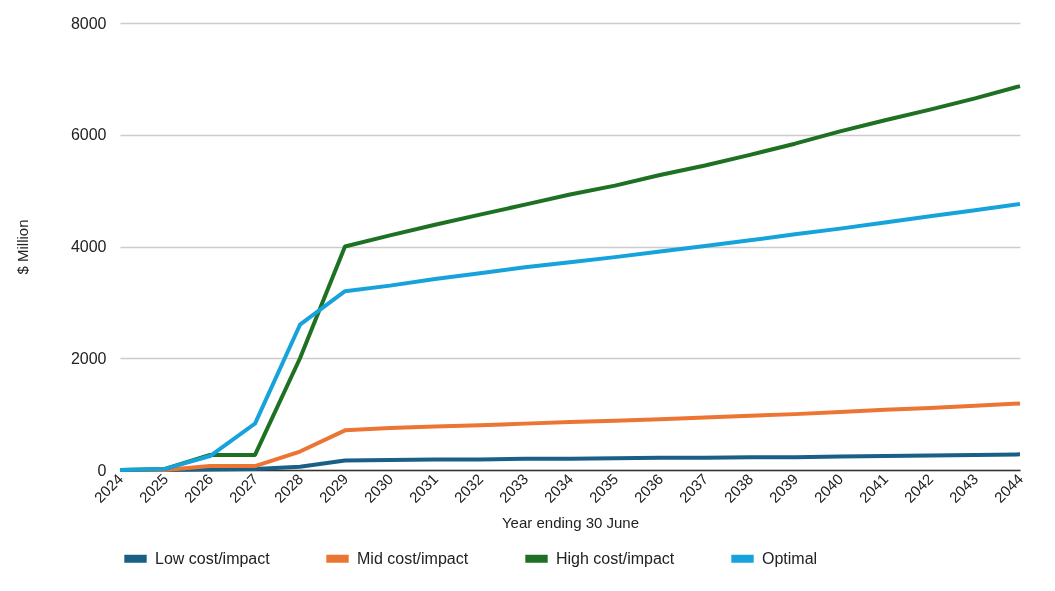 This screenshot has width=1055, height=591. Describe the element at coordinates (213, 558) in the screenshot. I see `legend-label: Low cost/impact` at that location.